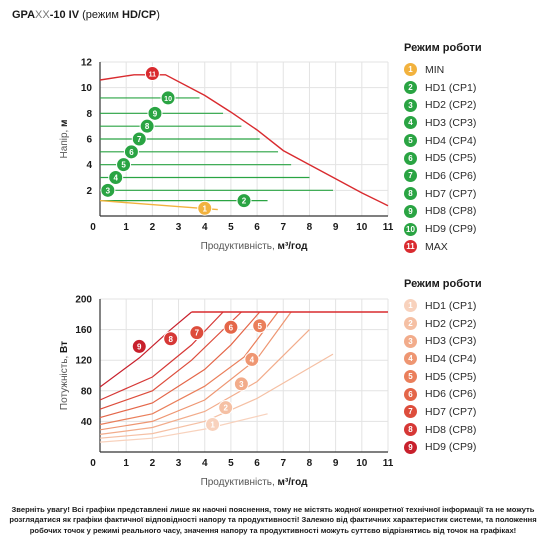 This screenshot has width=545, height=545. What do you see at coordinates (64, 15) in the screenshot?
I see `title-model-end: -10 IV` at bounding box center [64, 15].